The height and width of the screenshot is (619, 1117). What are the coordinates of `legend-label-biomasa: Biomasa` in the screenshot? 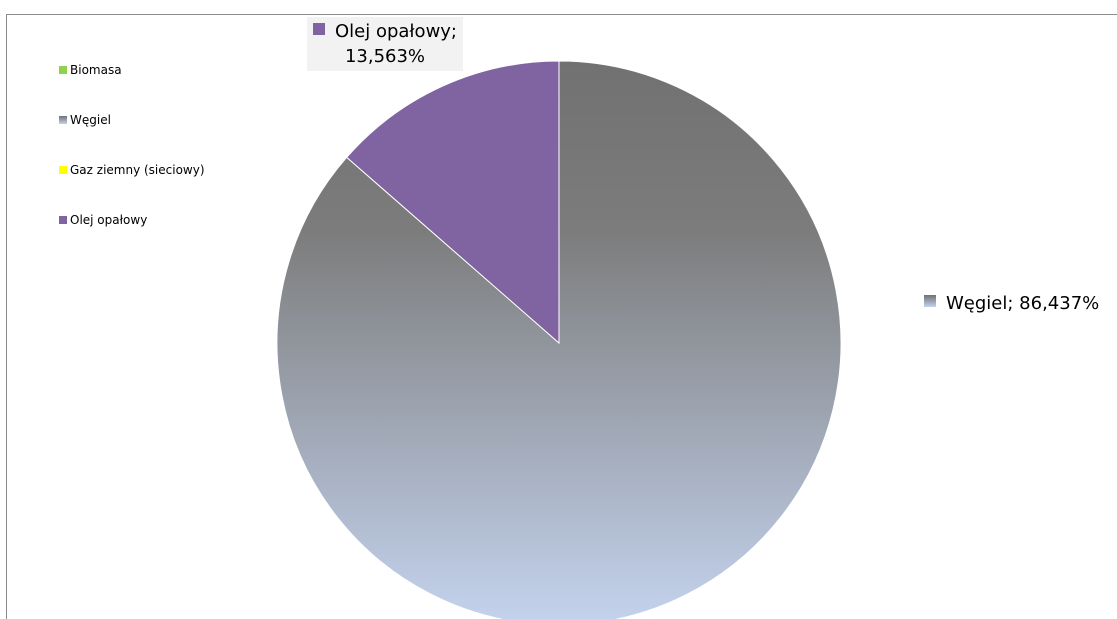 It's located at (96, 70).